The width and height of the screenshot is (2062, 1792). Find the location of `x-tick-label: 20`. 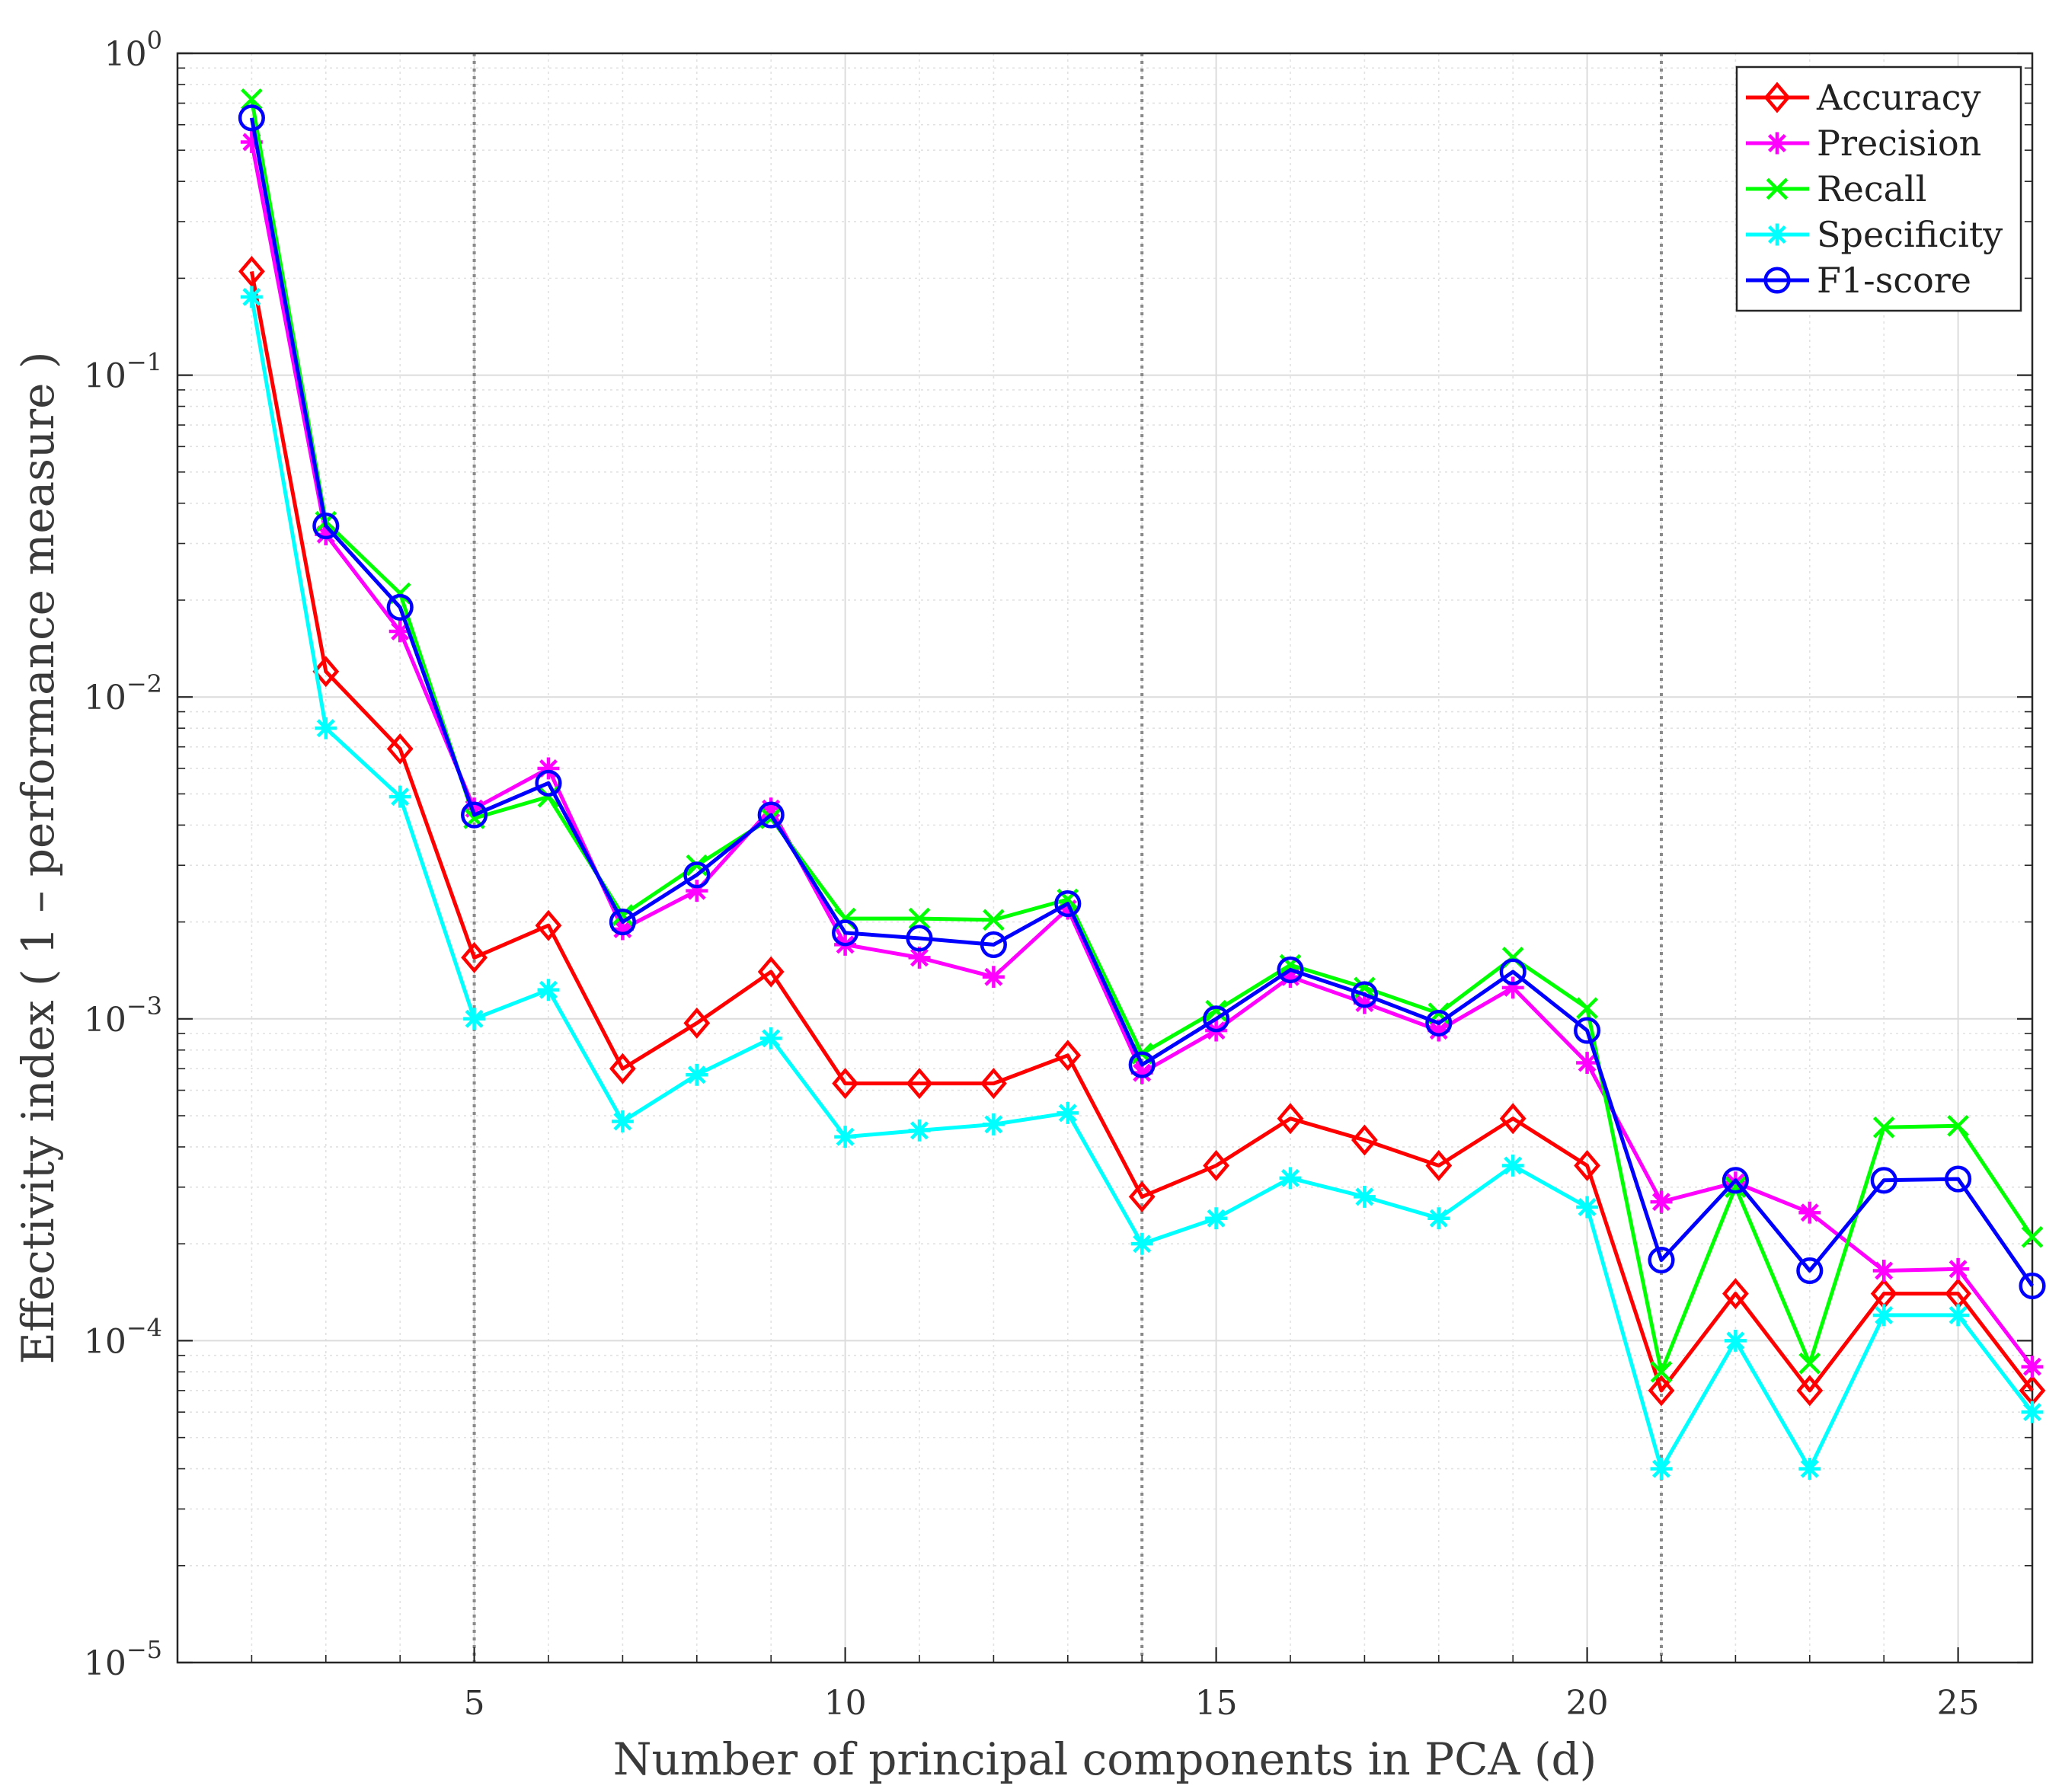

x-tick-label: 20 is located at coordinates (1587, 1703).